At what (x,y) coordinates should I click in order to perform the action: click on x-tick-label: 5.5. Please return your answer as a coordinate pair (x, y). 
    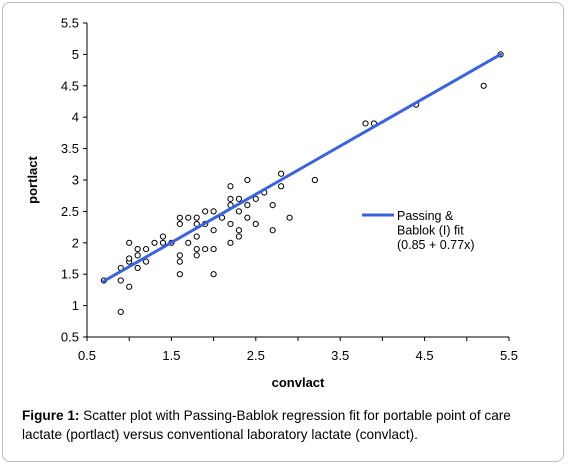
    Looking at the image, I should click on (509, 355).